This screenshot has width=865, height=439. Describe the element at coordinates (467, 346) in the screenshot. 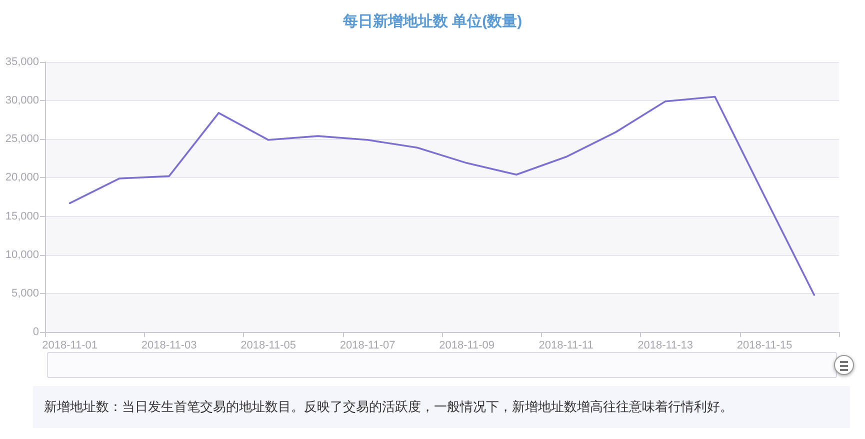

I see `x-tick-label: 2018-11-09` at that location.